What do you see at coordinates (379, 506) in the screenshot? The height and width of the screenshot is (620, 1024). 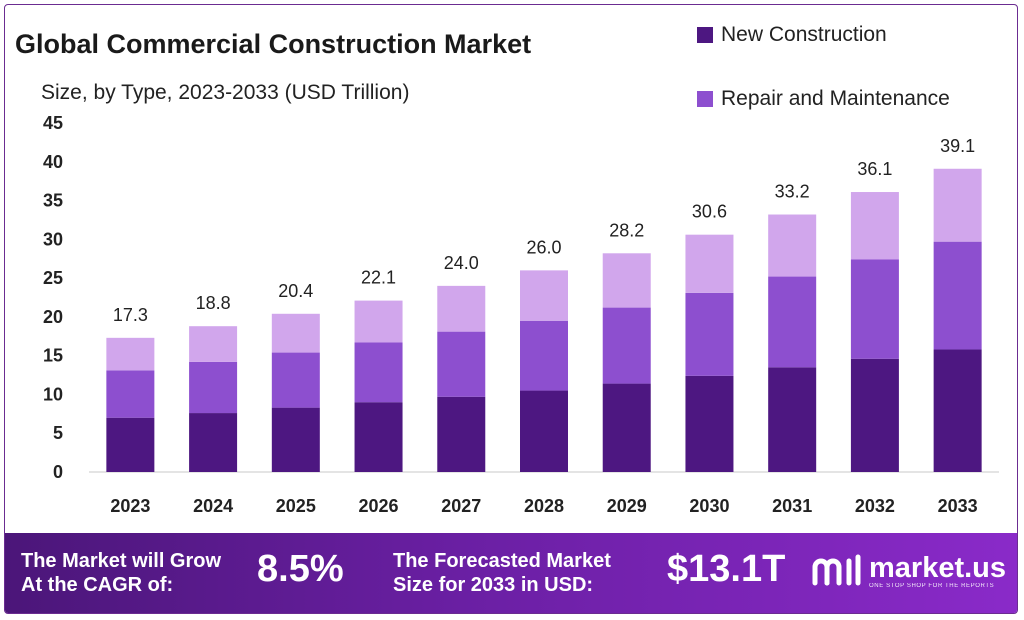 I see `x-tick-label: 2026` at bounding box center [379, 506].